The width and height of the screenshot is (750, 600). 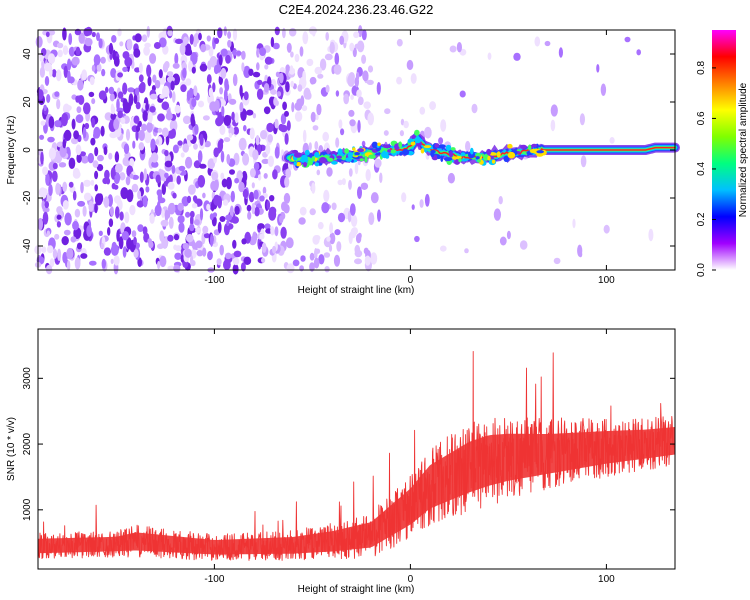 What do you see at coordinates (27, 102) in the screenshot?
I see `spectrogram-y-tick-label: 20` at bounding box center [27, 102].